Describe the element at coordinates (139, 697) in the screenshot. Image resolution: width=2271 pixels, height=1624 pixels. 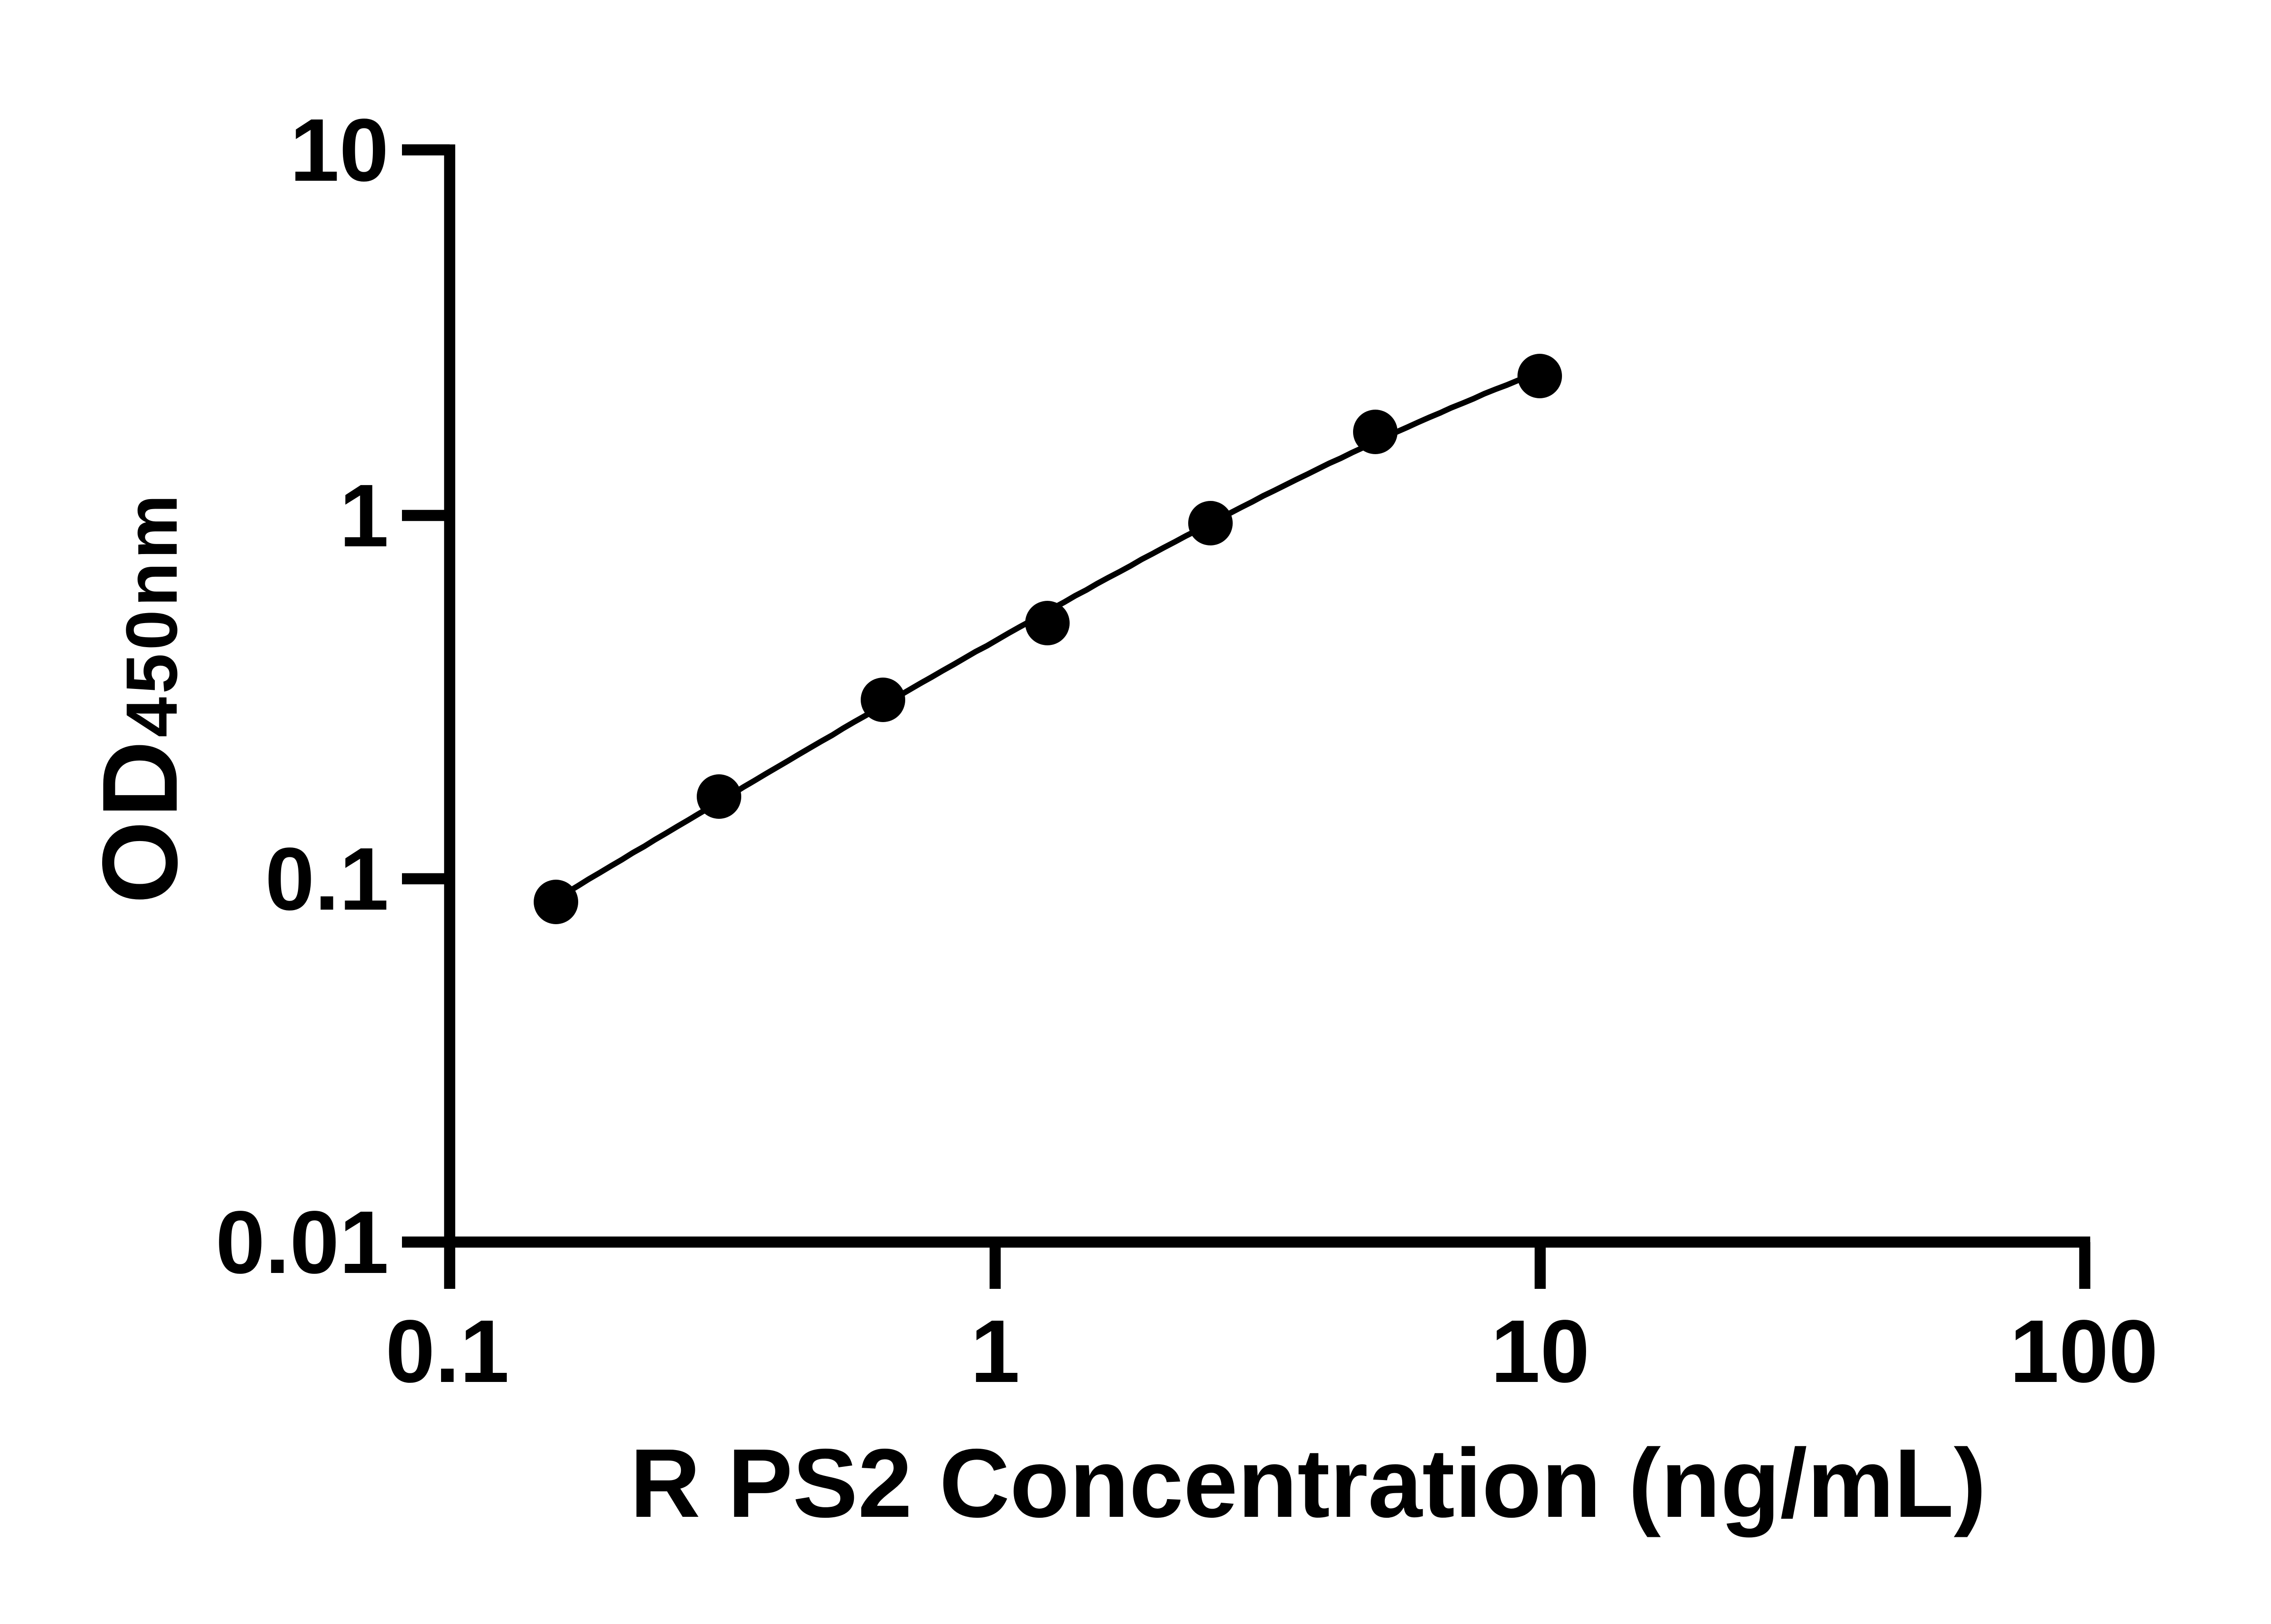
I see `svg-text: OD450nm` at that location.